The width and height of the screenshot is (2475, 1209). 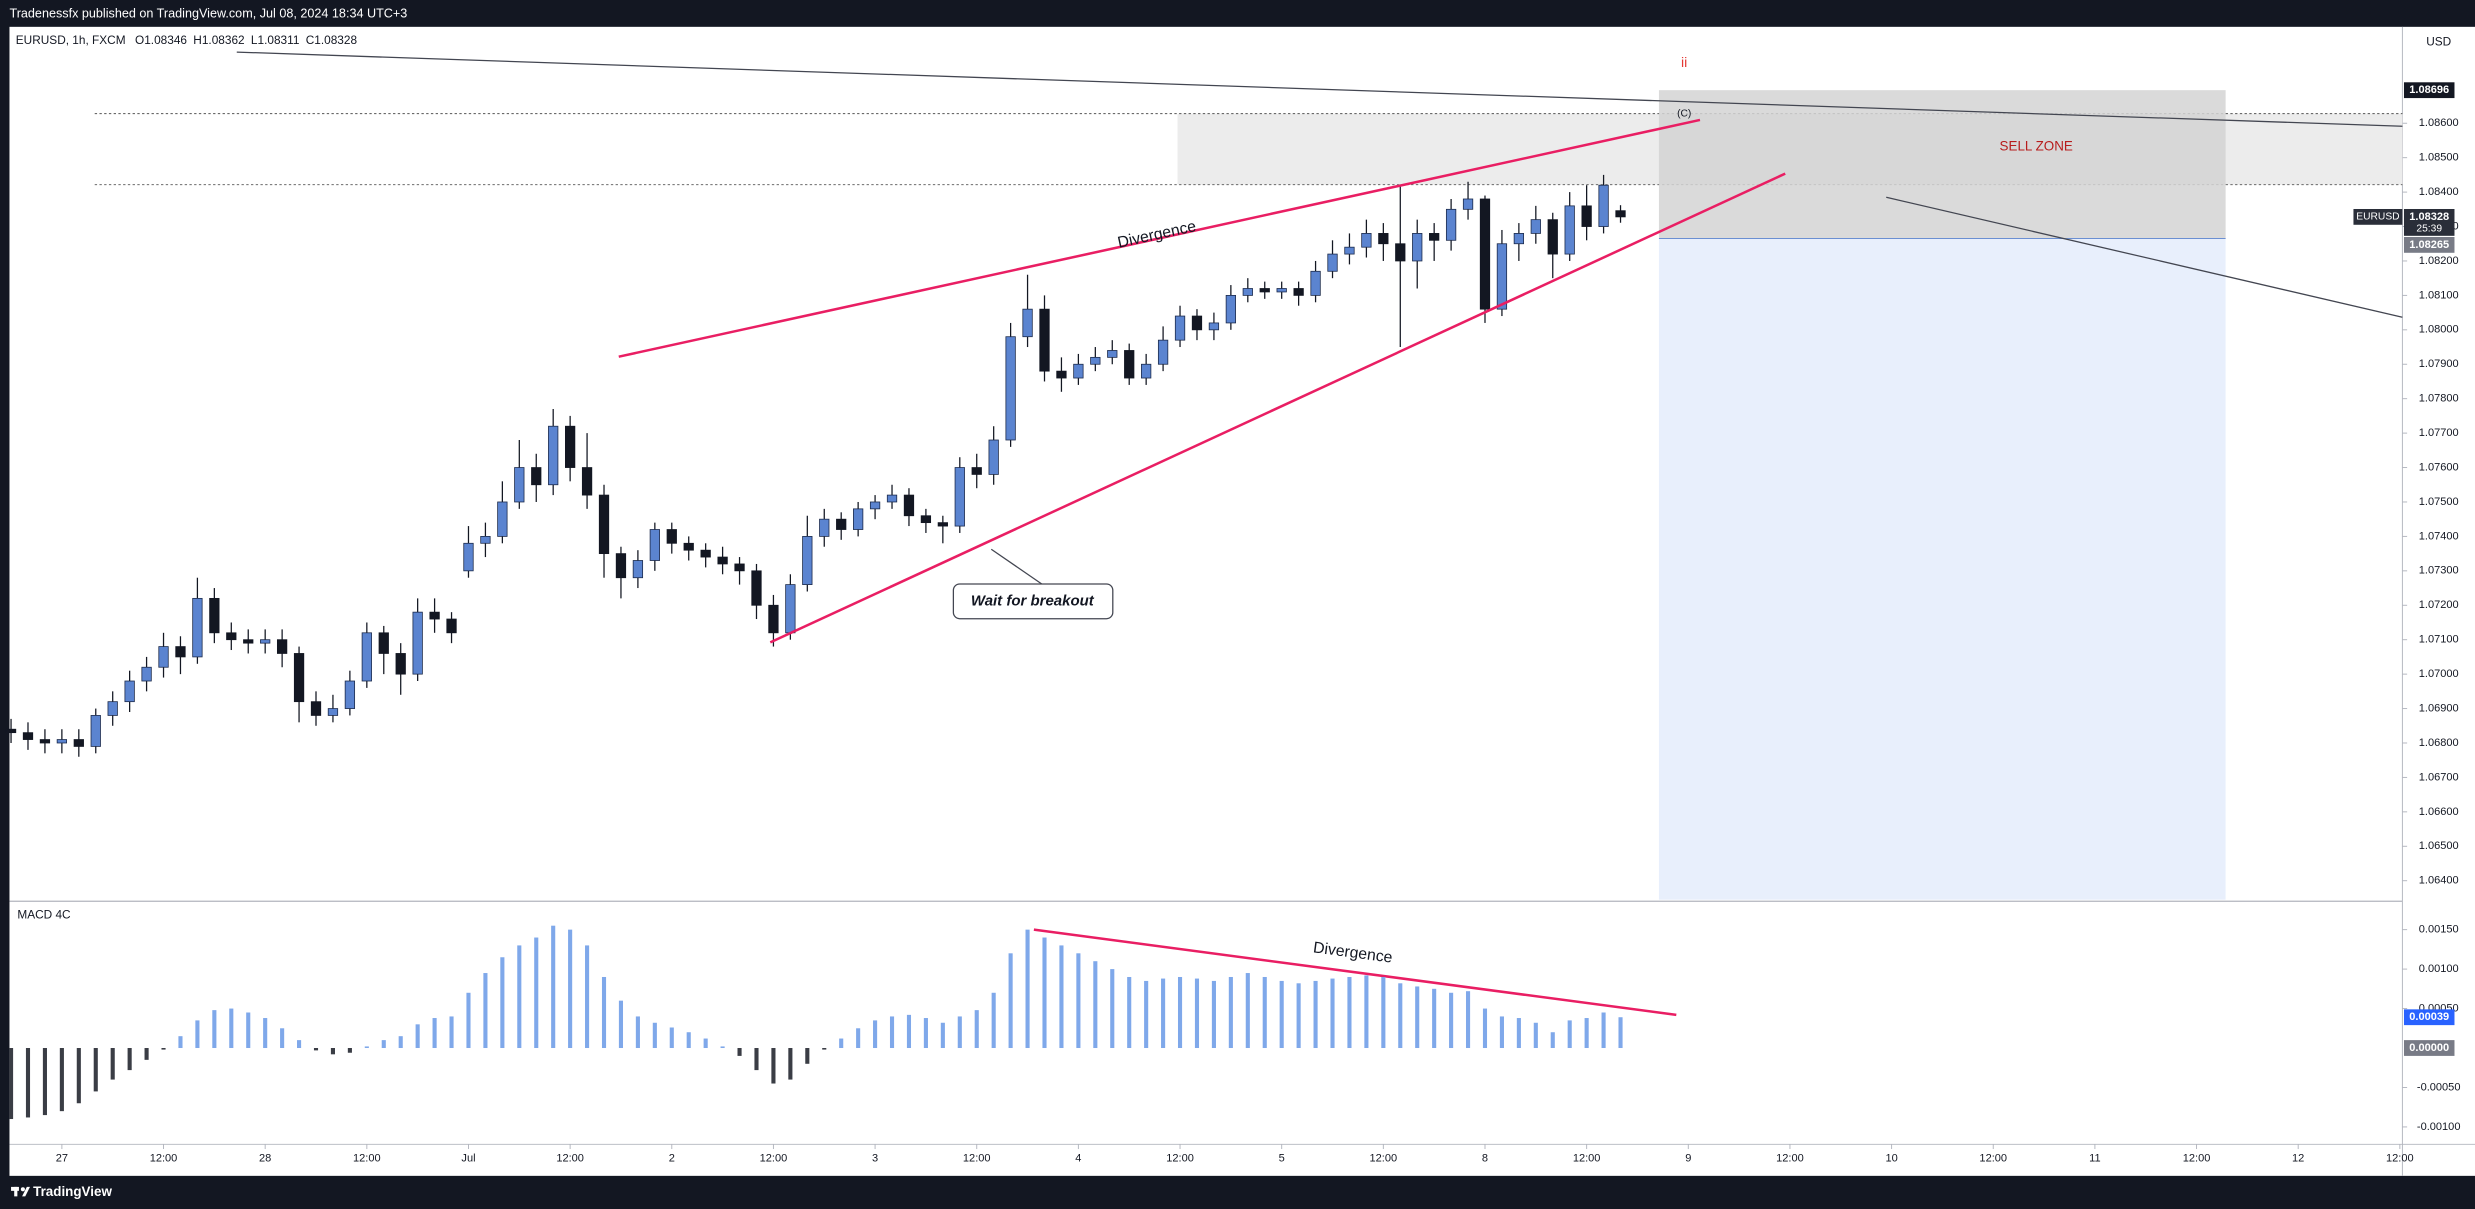 What do you see at coordinates (2429, 1017) in the screenshot?
I see `macd-badge: 0.00039` at bounding box center [2429, 1017].